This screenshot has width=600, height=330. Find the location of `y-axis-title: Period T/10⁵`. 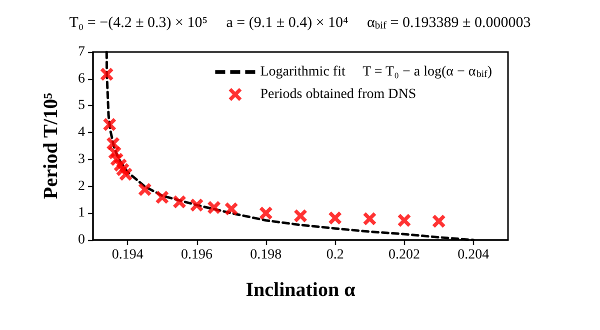

y-axis-title: Period T/10⁵ is located at coordinates (51, 146).